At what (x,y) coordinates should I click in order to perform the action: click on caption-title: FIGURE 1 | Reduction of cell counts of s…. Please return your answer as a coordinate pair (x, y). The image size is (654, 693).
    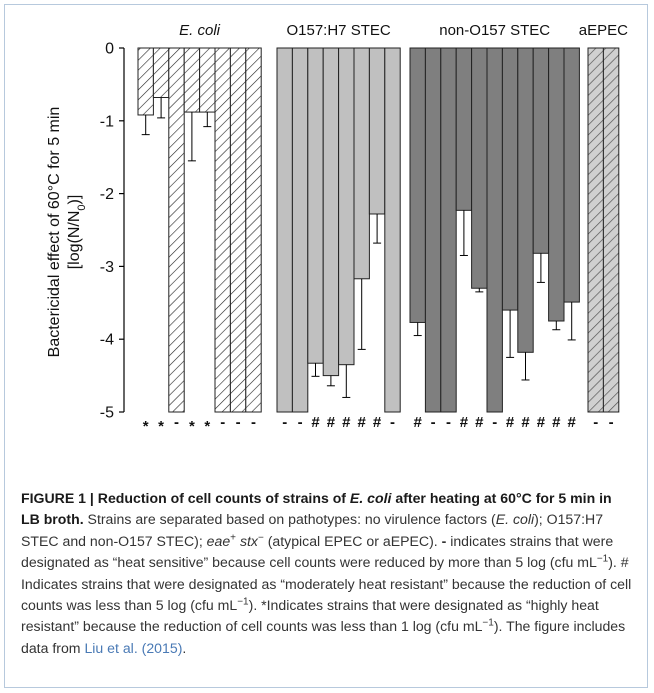
    Looking at the image, I should click on (316, 509).